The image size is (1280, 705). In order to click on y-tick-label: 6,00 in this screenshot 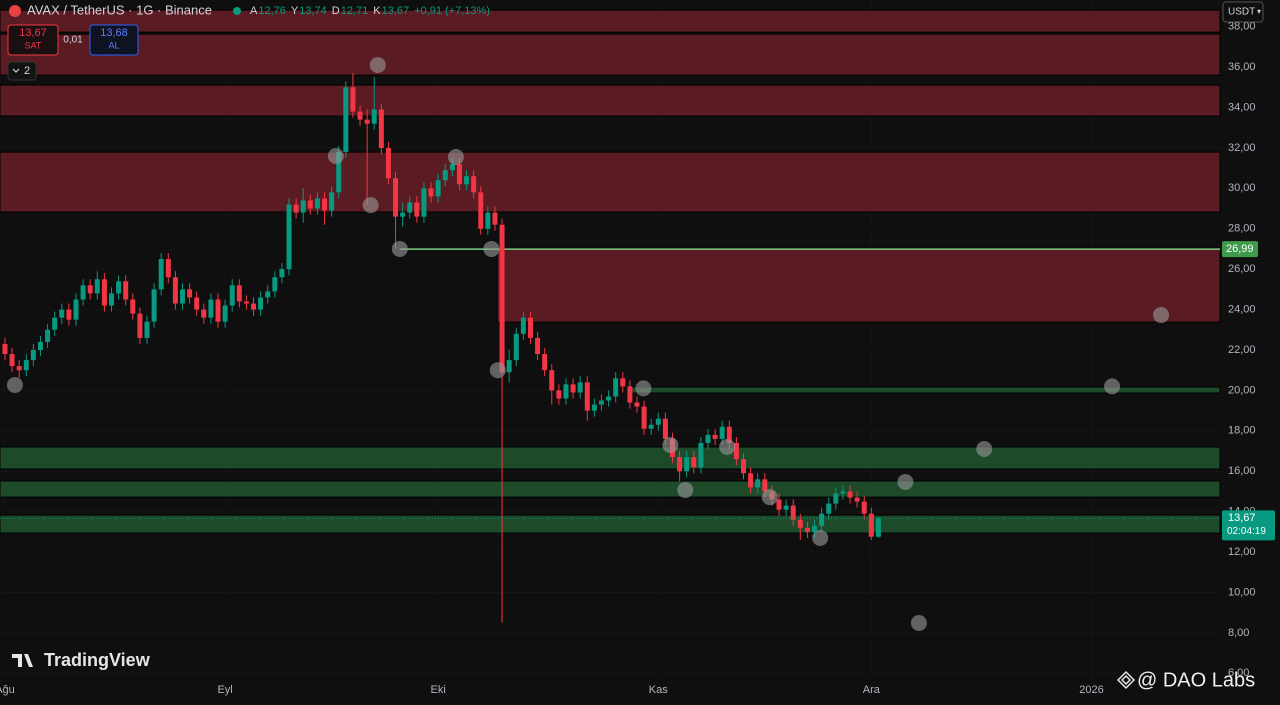, I will do `click(1238, 673)`.